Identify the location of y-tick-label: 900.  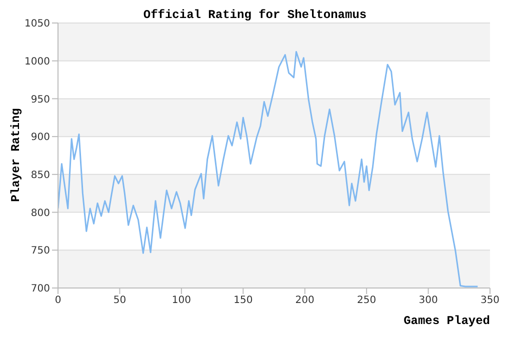
(40, 138).